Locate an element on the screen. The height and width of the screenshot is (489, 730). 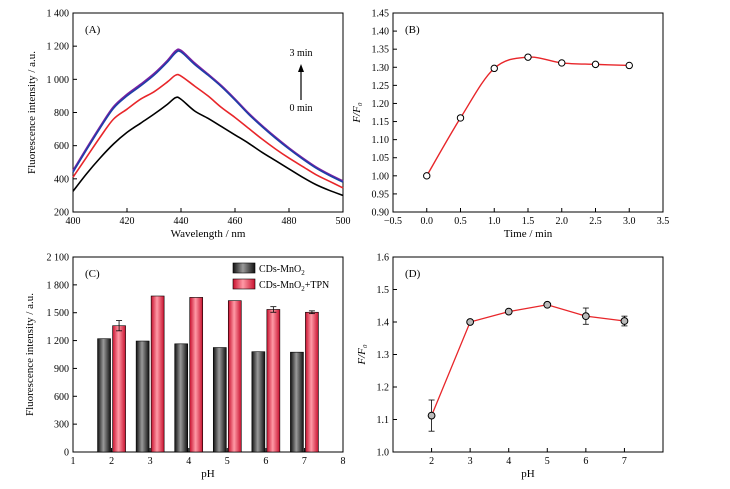
y-tick-label: 1 000 is located at coordinates (58, 80).